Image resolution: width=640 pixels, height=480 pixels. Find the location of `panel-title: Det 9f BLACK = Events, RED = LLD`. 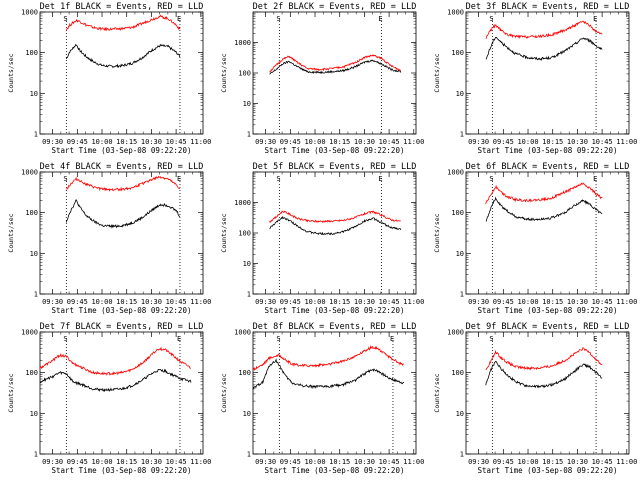

panel-title: Det 9f BLACK = Events, RED = LLD is located at coordinates (548, 327).